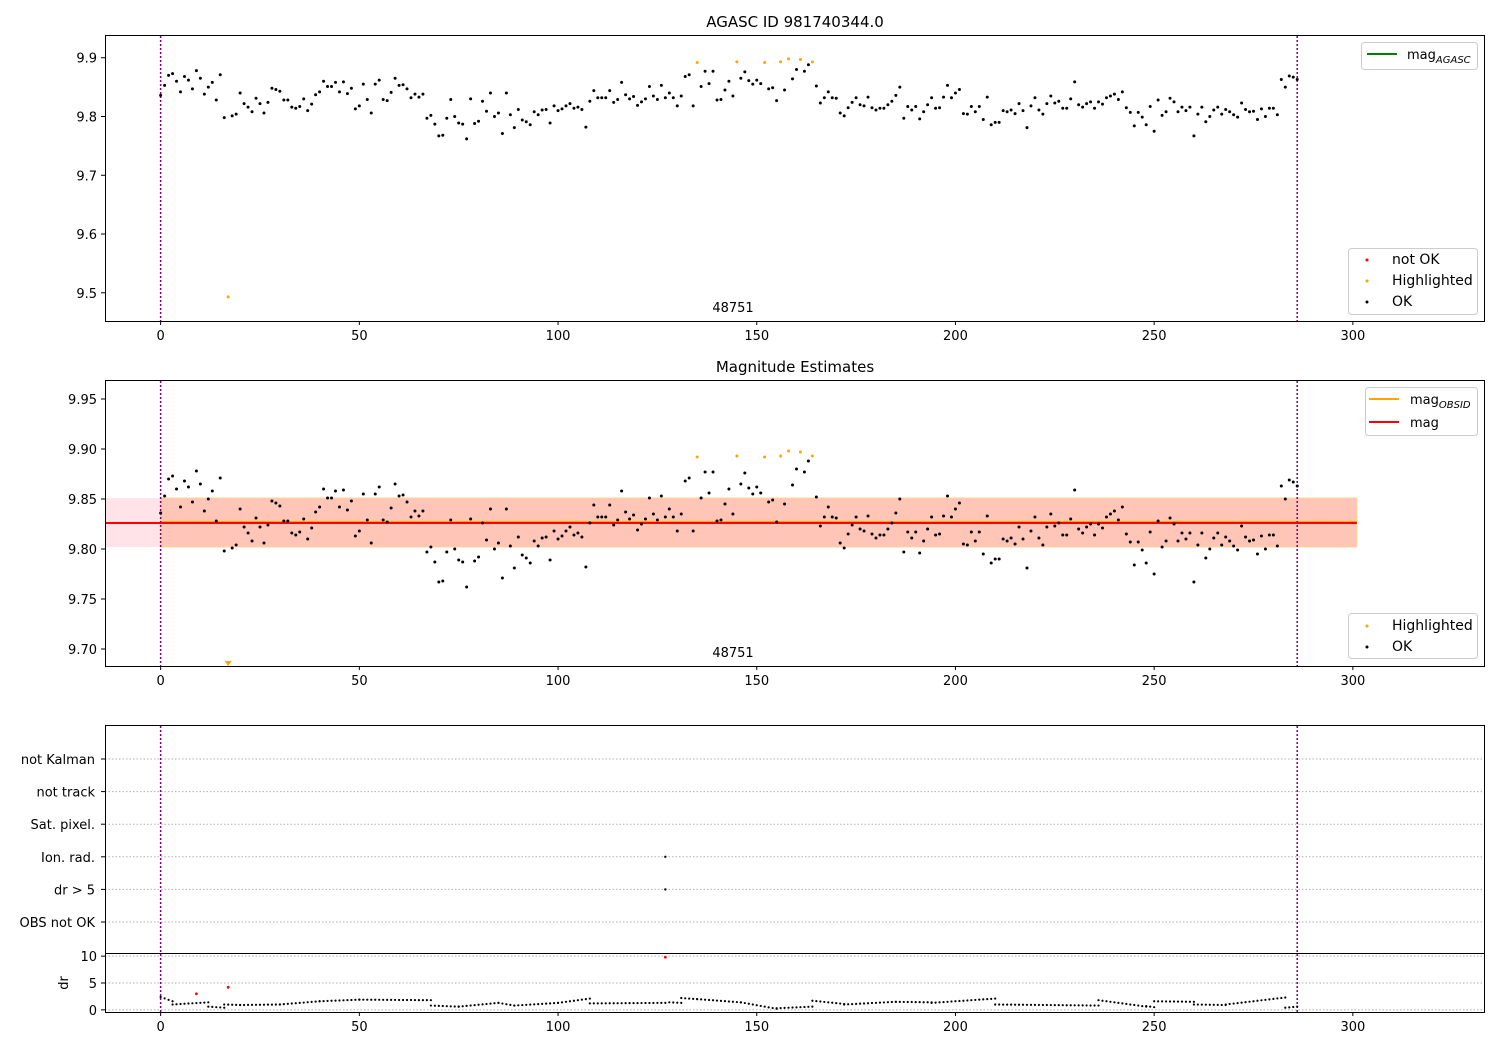 This screenshot has width=1500, height=1050. What do you see at coordinates (1367, 260) in the screenshot?
I see `not-ok-legend-marker` at bounding box center [1367, 260].